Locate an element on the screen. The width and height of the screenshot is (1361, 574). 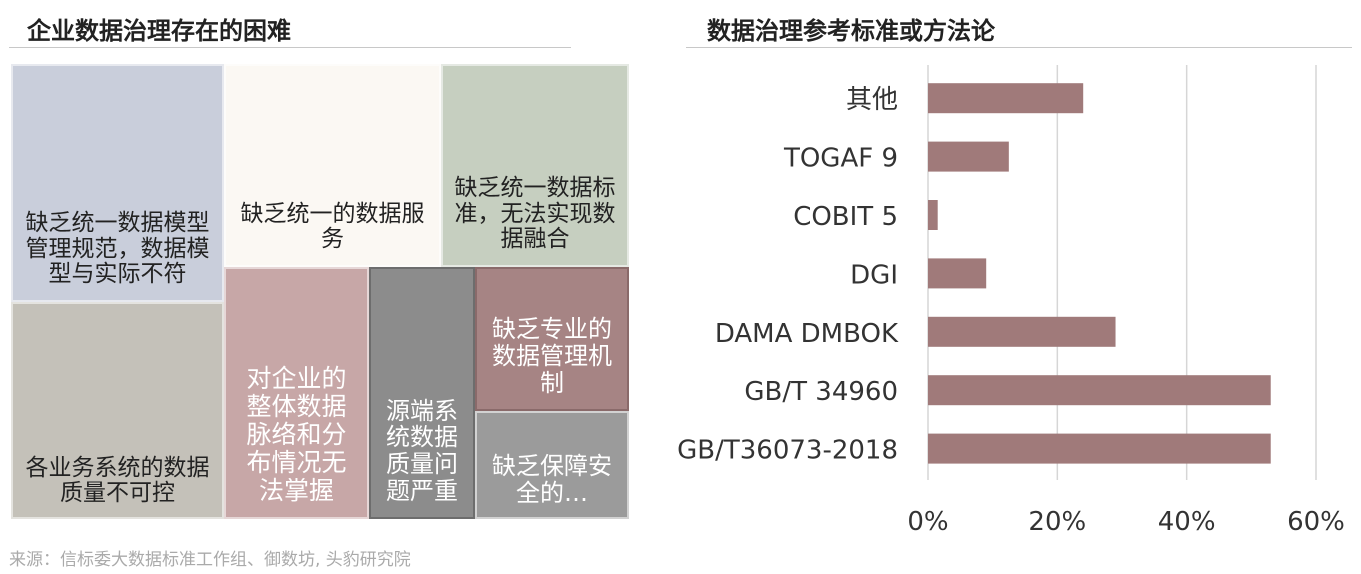
treemap-tile-1: 缺乏统一数据模型管理规范，数据模型与实际不符 is located at coordinates (117, 183).